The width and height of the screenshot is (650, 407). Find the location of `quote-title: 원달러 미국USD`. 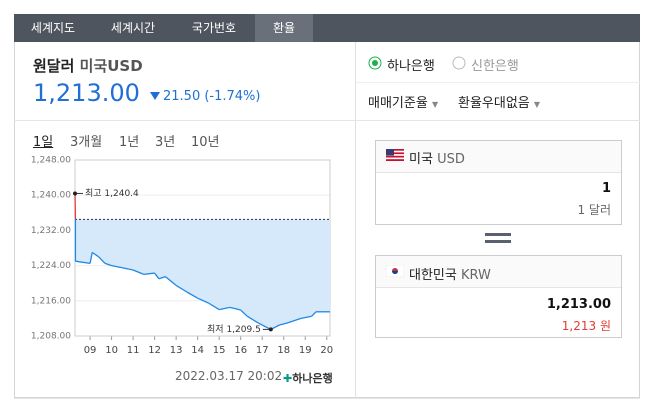

quote-title: 원달러 미국USD is located at coordinates (88, 65).